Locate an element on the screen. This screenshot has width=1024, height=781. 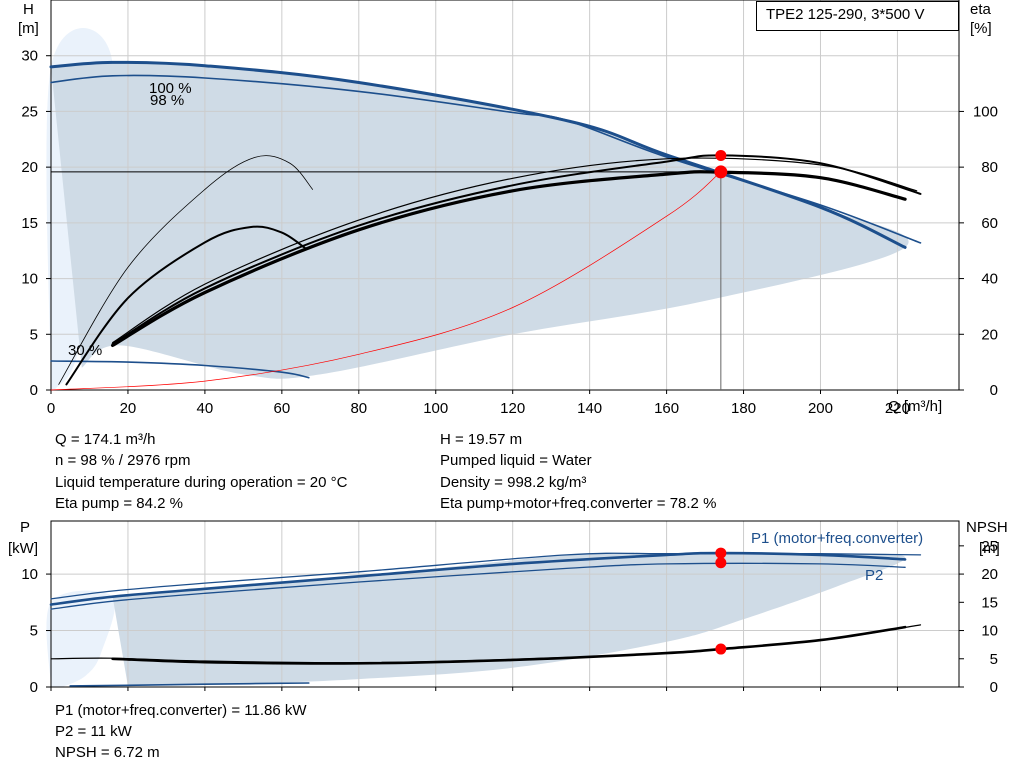
y-tick-label-right: 25 is located at coordinates (989, 546).